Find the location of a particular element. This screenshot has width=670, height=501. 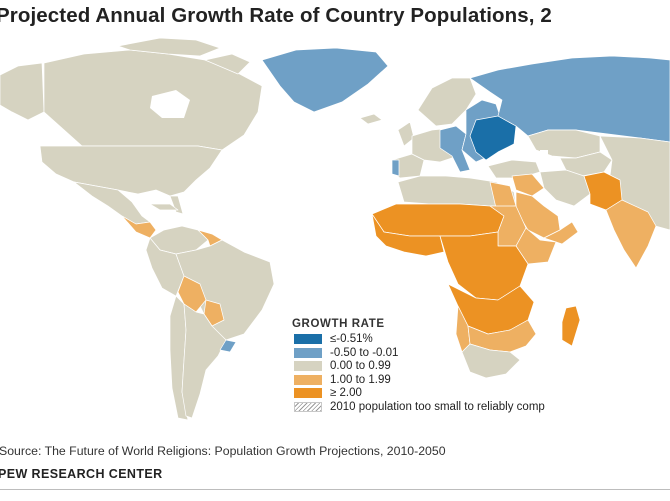

region-arctic-islands is located at coordinates (169, 47).